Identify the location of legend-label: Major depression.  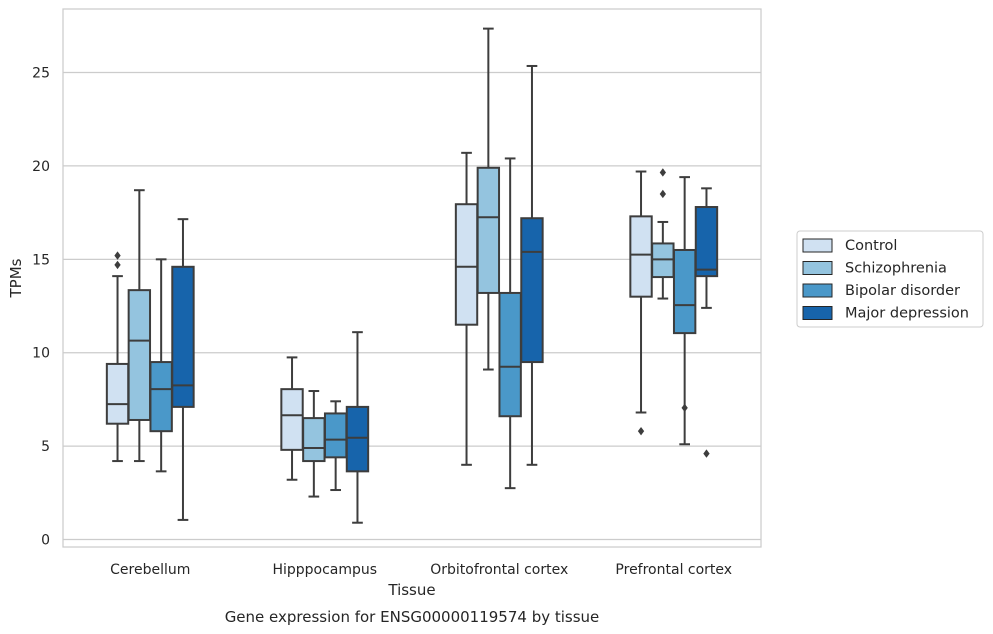
(907, 314).